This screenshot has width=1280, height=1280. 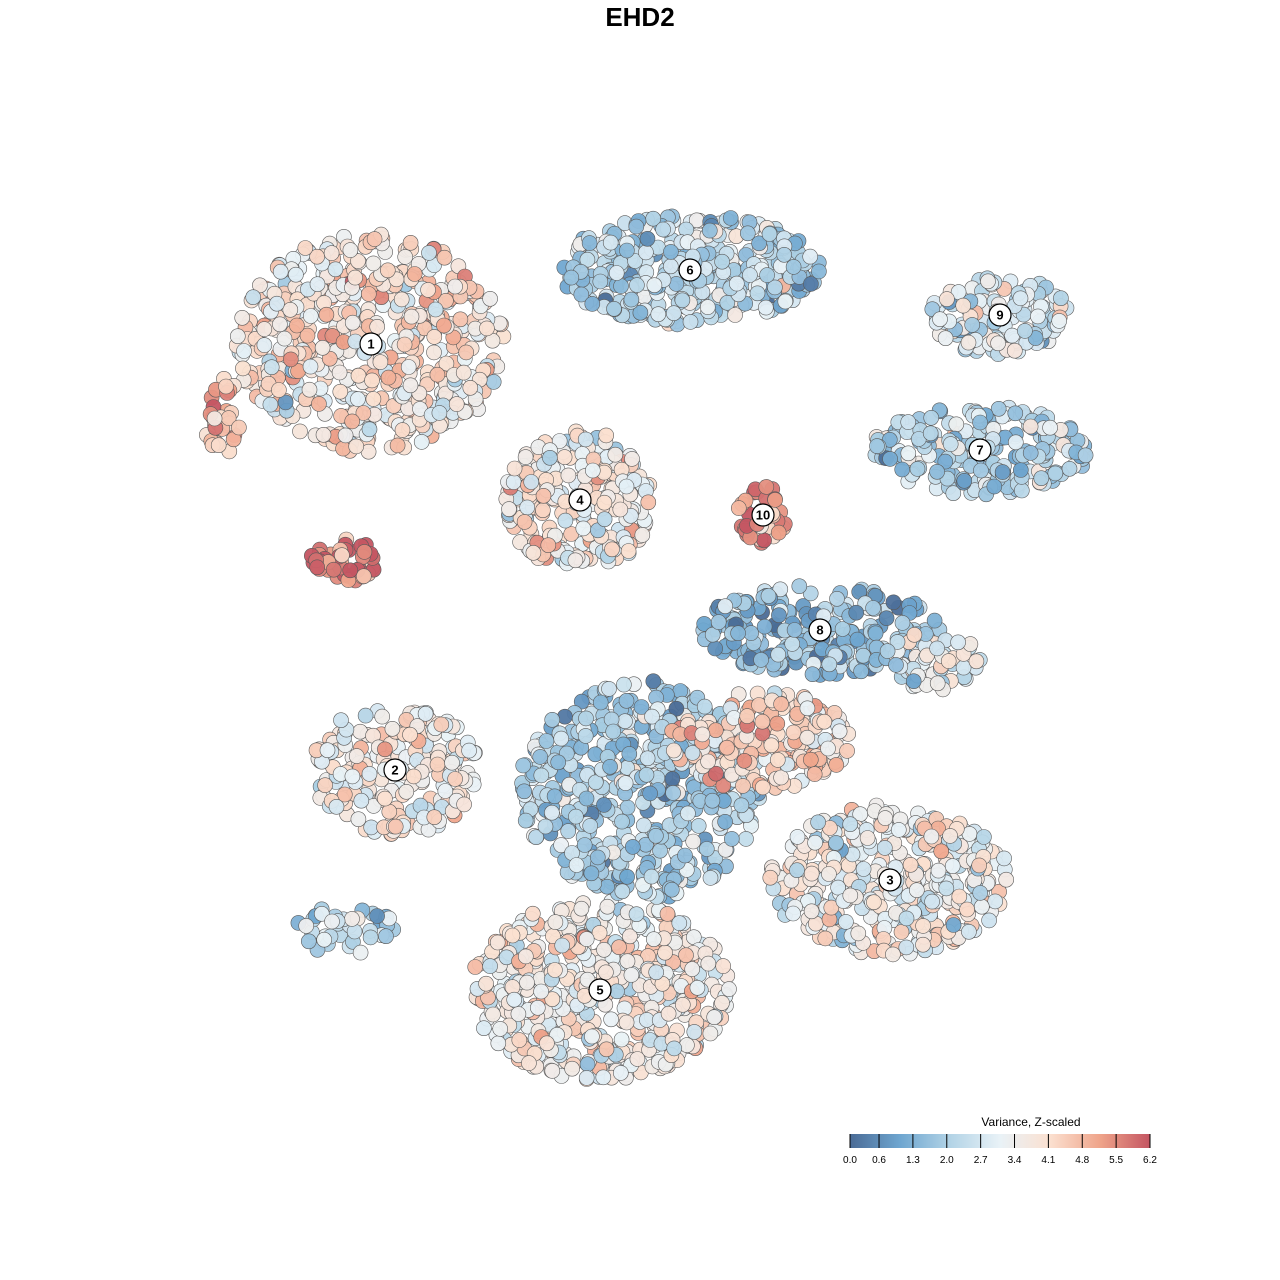 What do you see at coordinates (981, 1160) in the screenshot?
I see `legend-tick-label: 2.7` at bounding box center [981, 1160].